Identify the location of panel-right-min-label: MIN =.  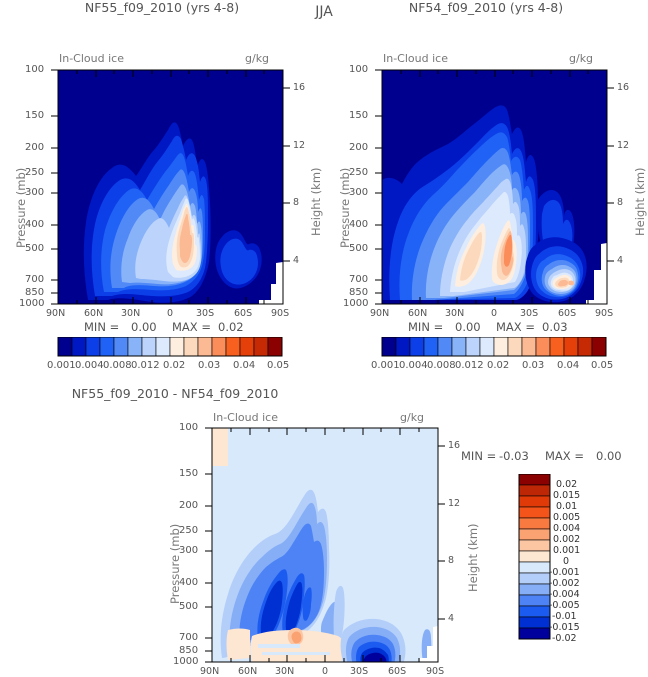
(426, 327).